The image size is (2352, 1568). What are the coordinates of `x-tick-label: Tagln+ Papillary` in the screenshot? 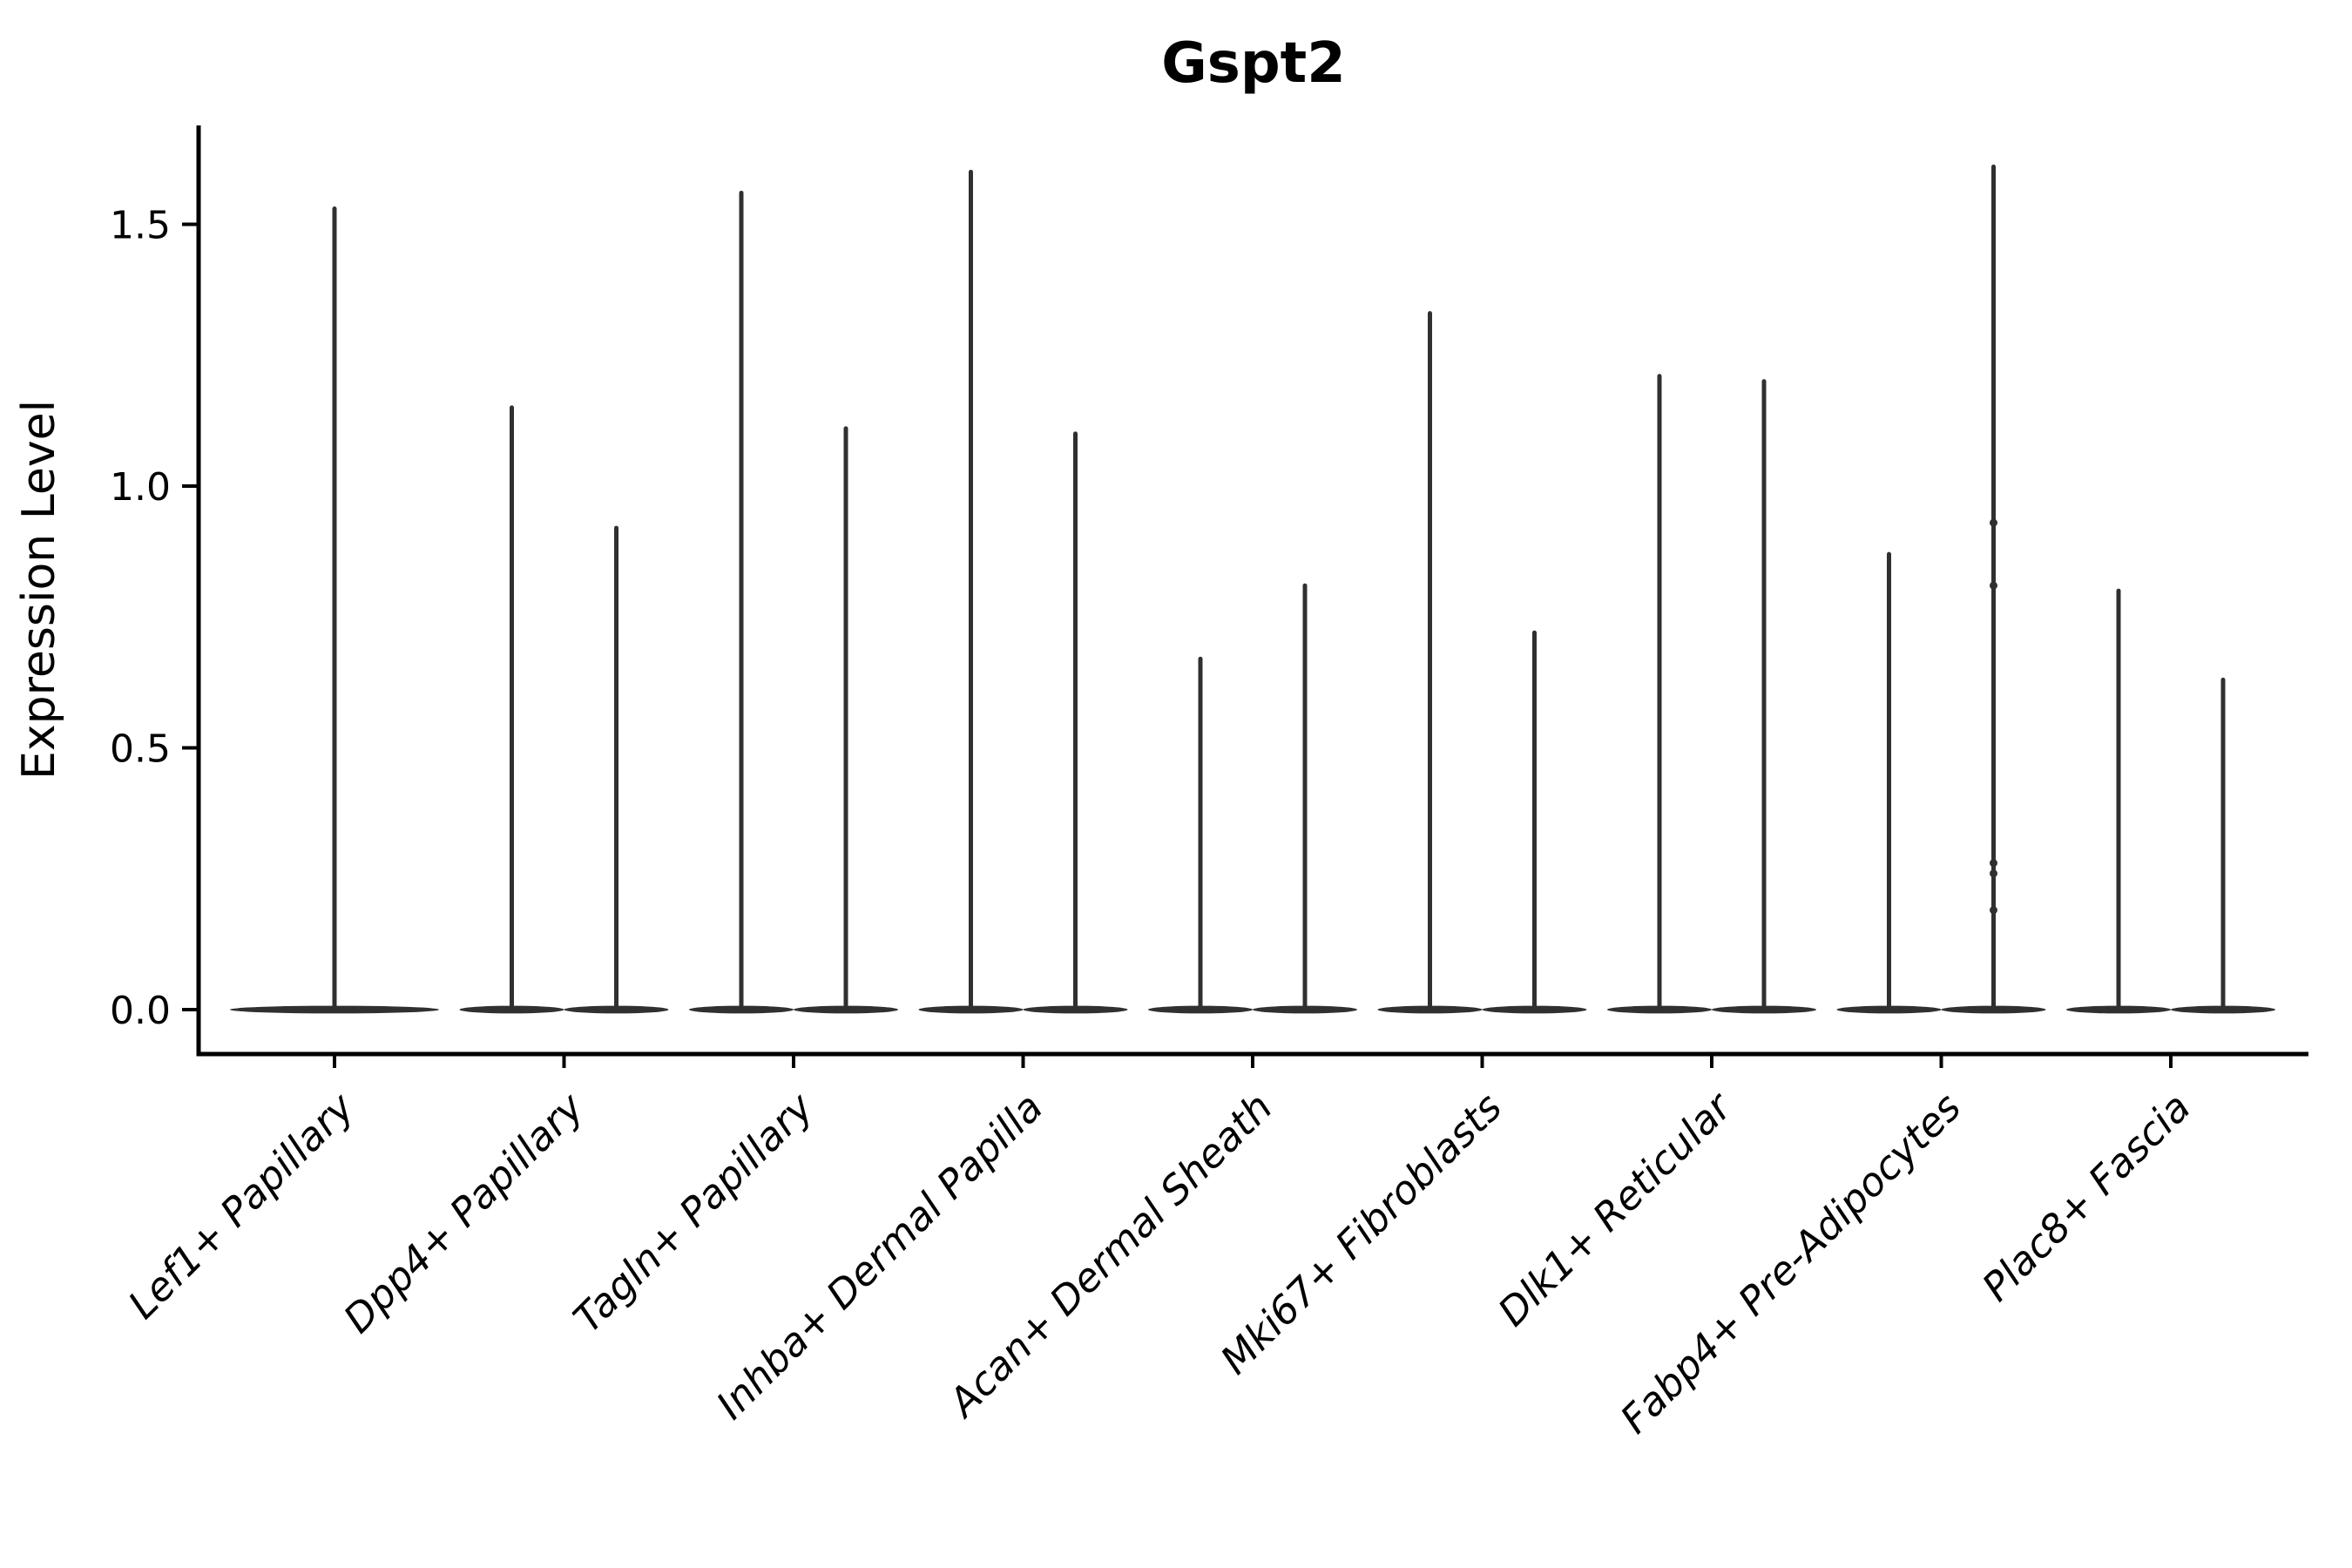 It's located at (693, 1212).